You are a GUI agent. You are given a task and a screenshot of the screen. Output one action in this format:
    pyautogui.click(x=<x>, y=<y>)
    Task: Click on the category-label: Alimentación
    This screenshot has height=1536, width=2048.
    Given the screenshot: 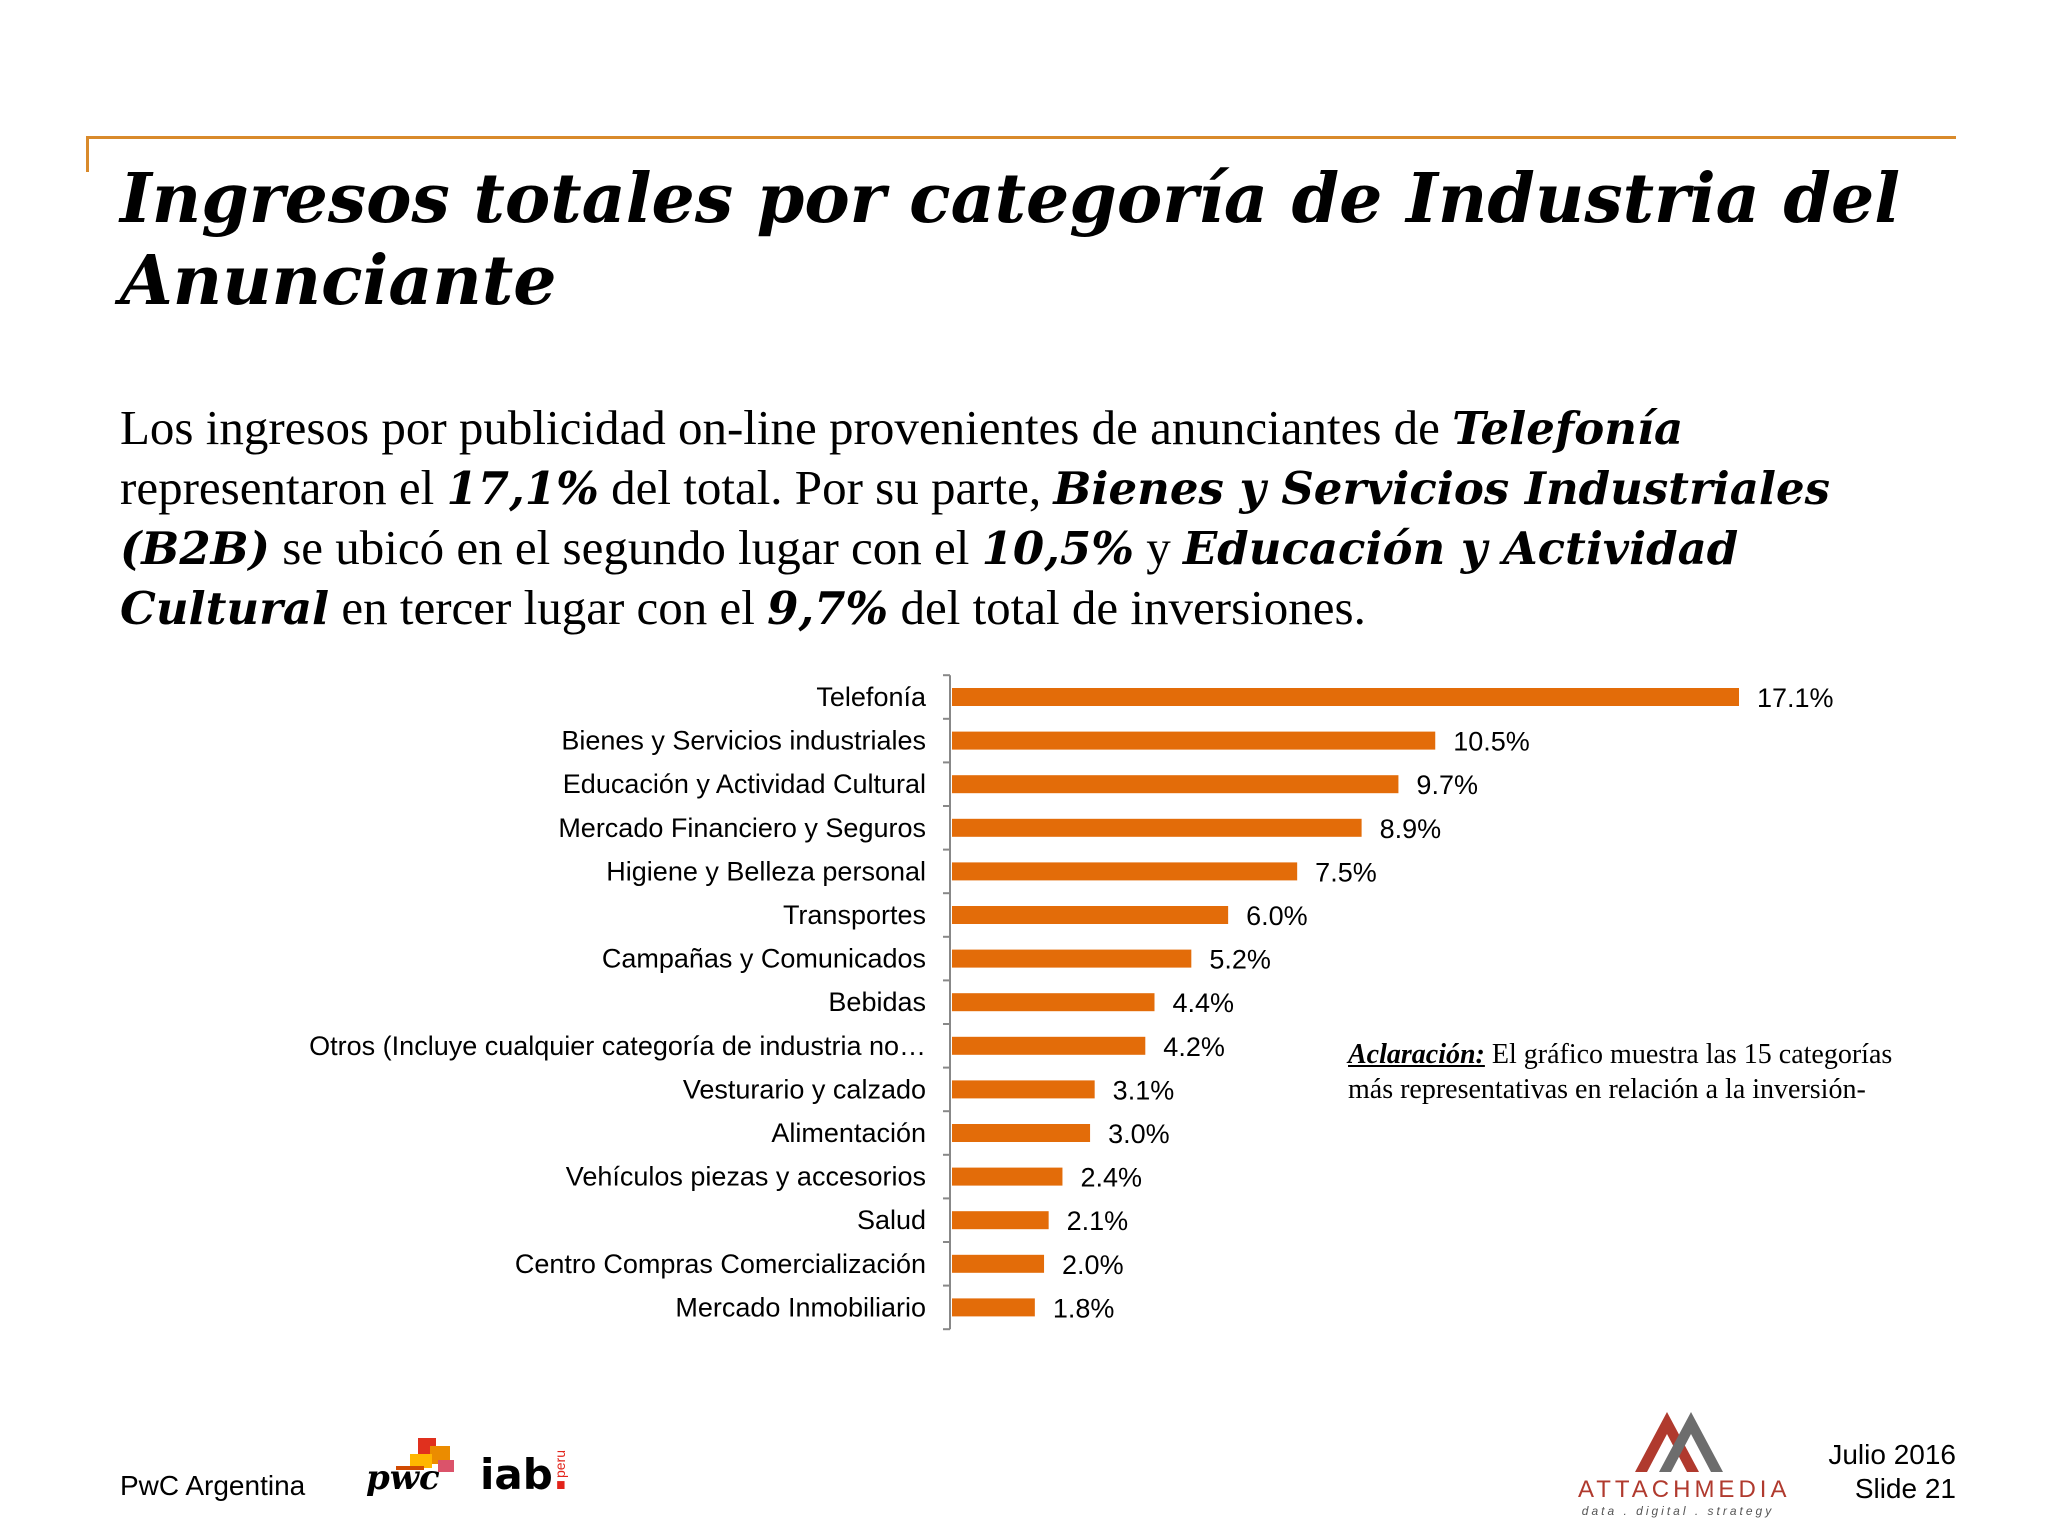 What is the action you would take?
    pyautogui.click(x=848, y=1133)
    